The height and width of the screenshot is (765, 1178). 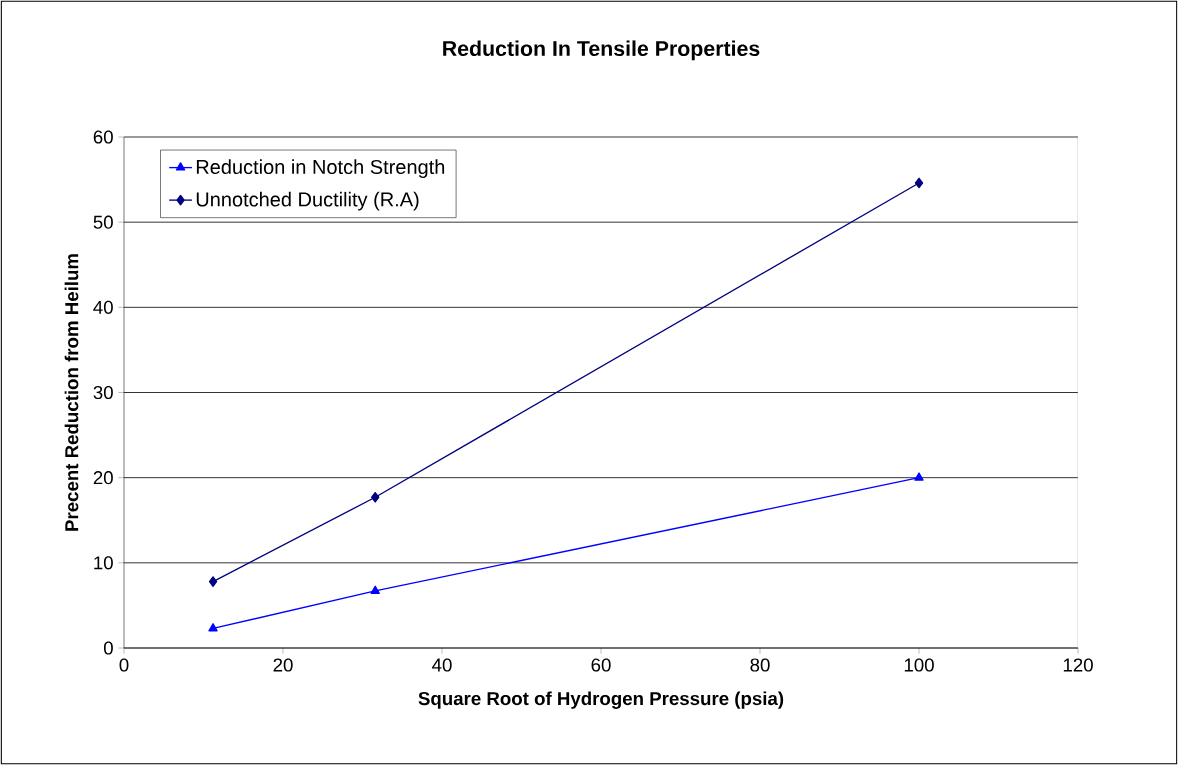 I want to click on y-axis-title: Precent Reduction from Heilum, so click(x=71, y=392).